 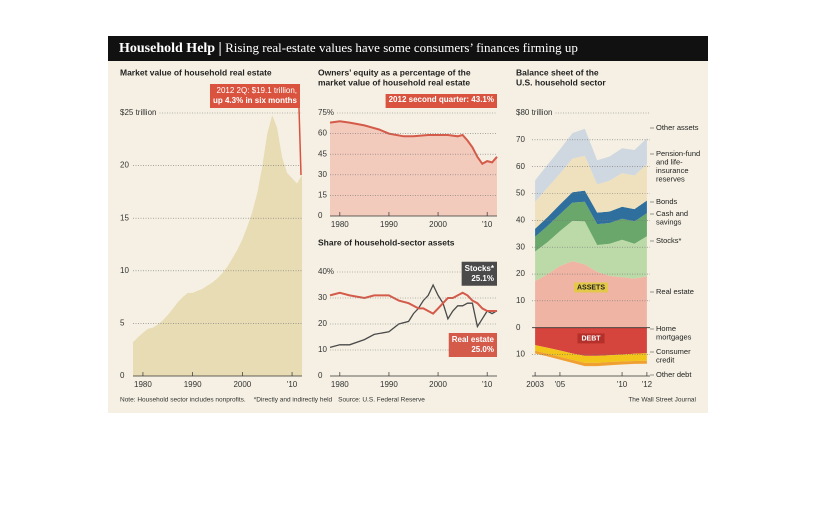 I want to click on x-tick-label: '05, so click(x=560, y=384).